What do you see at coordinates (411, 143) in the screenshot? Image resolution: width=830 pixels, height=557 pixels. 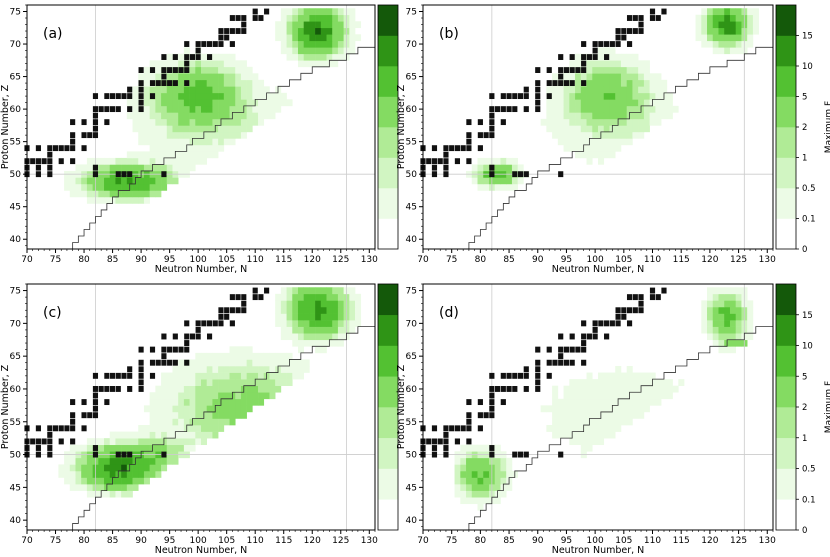 I see `y-tick-label: 55` at bounding box center [411, 143].